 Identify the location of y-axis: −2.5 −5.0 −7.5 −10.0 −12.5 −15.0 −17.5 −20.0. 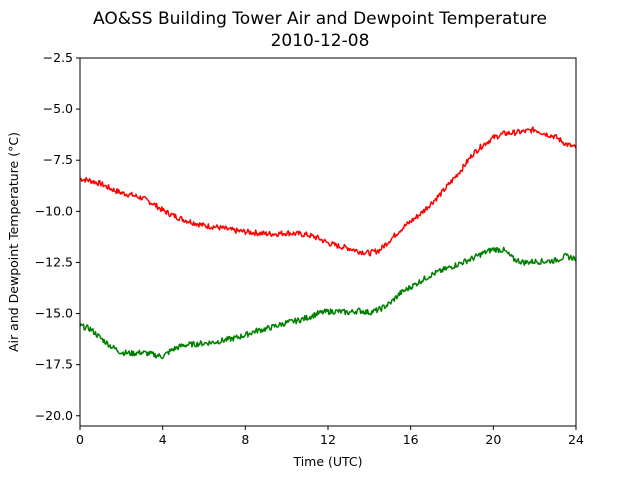
(57, 236).